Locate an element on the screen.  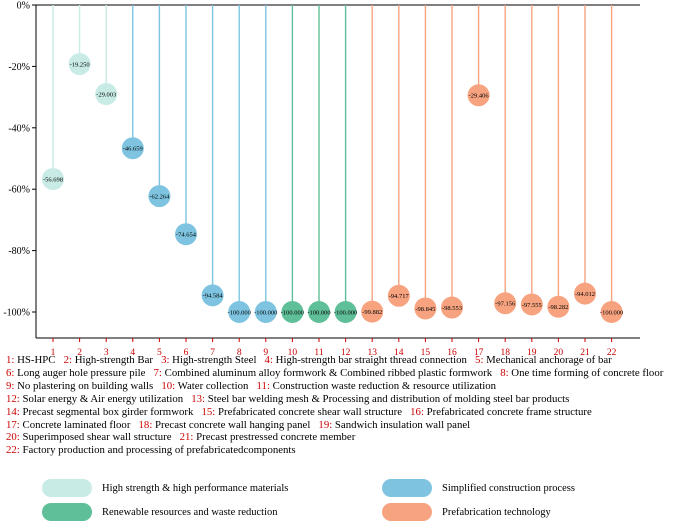
y-tick-label: -60% is located at coordinates (19, 190).